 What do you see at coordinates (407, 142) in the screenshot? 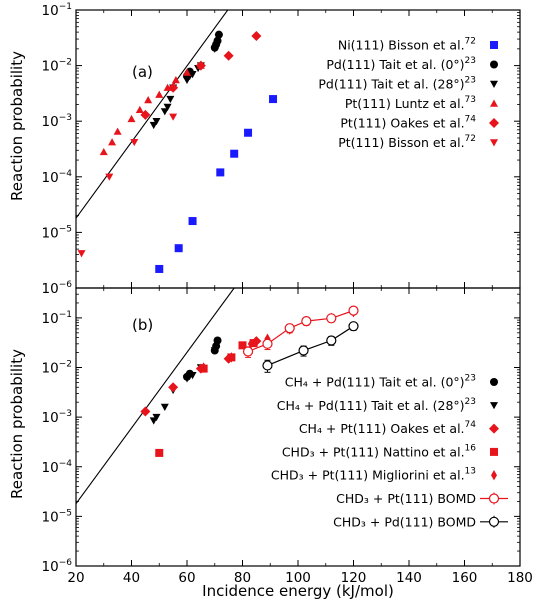
I see `legend-label: Pt(111) Bisson et al.72` at bounding box center [407, 142].